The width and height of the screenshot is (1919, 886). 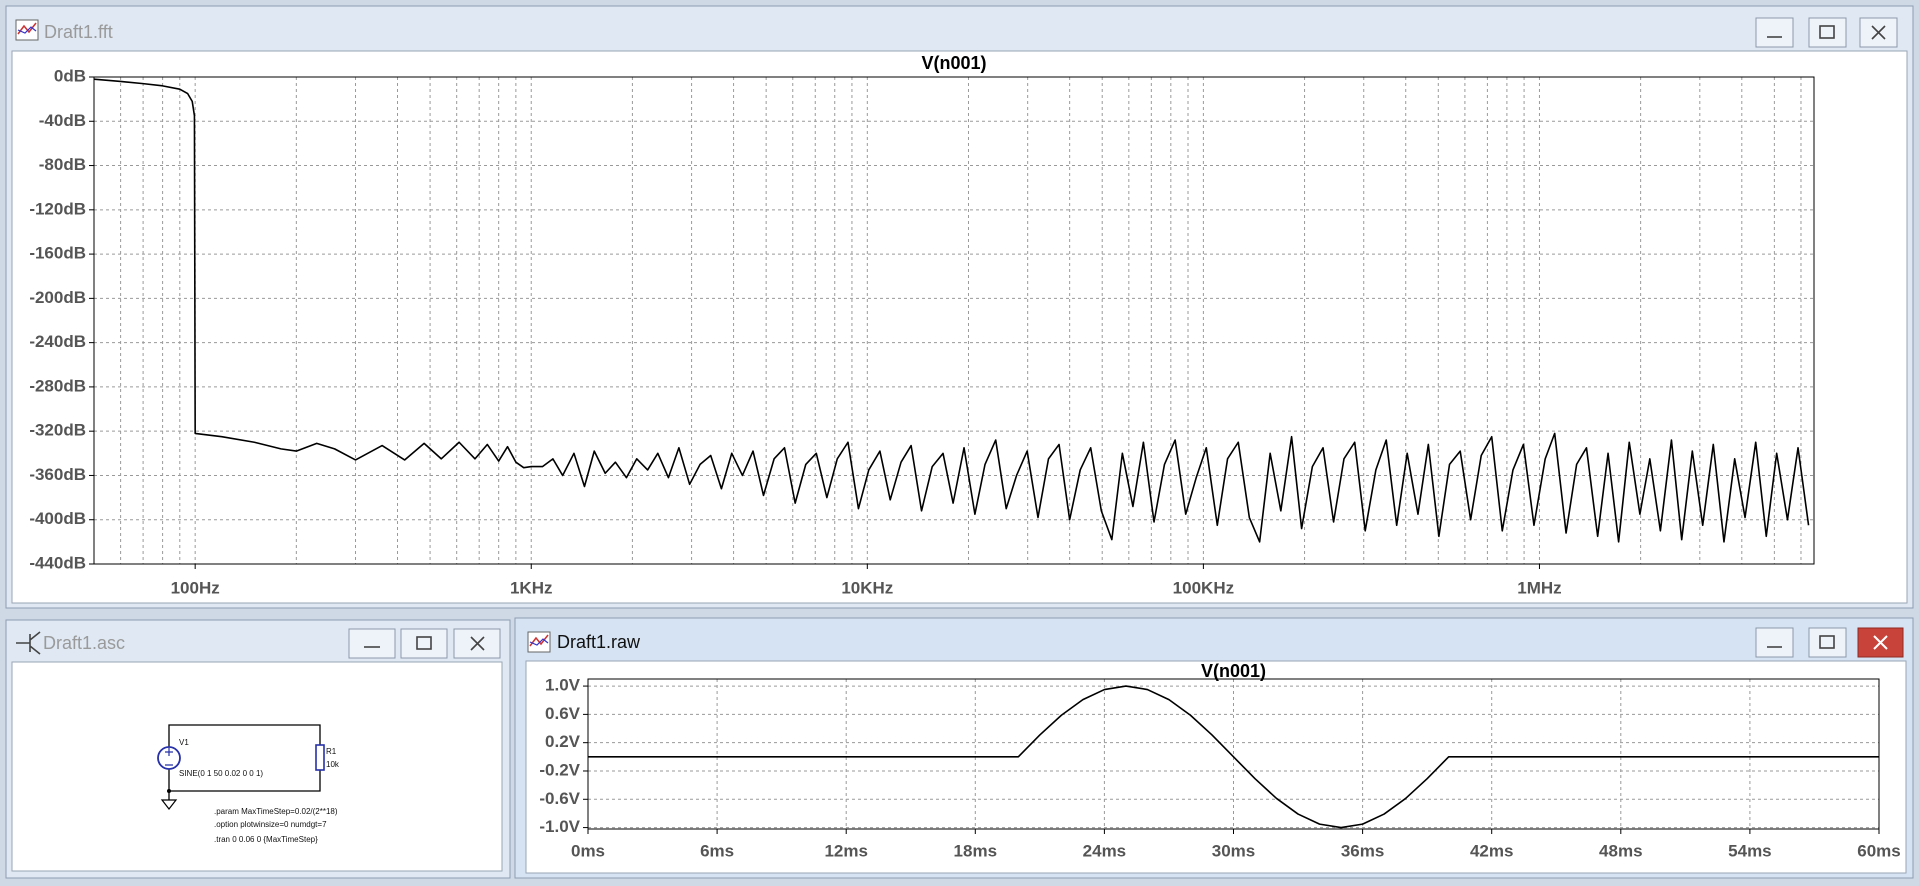 I want to click on window-title: Draft1.fft, so click(x=78, y=32).